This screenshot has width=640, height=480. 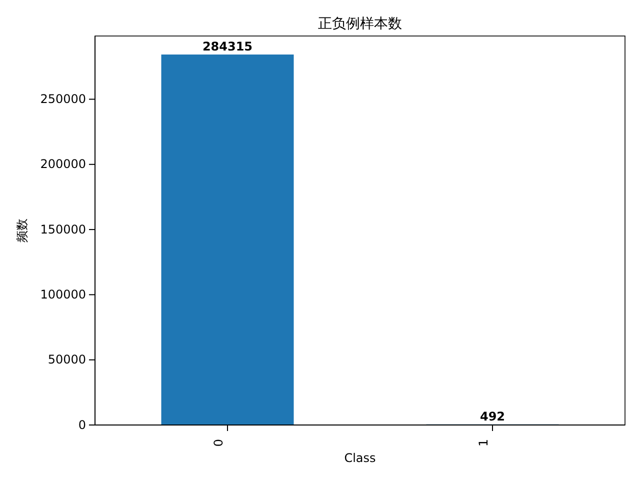 I want to click on x-axis-title: Class, so click(x=360, y=458).